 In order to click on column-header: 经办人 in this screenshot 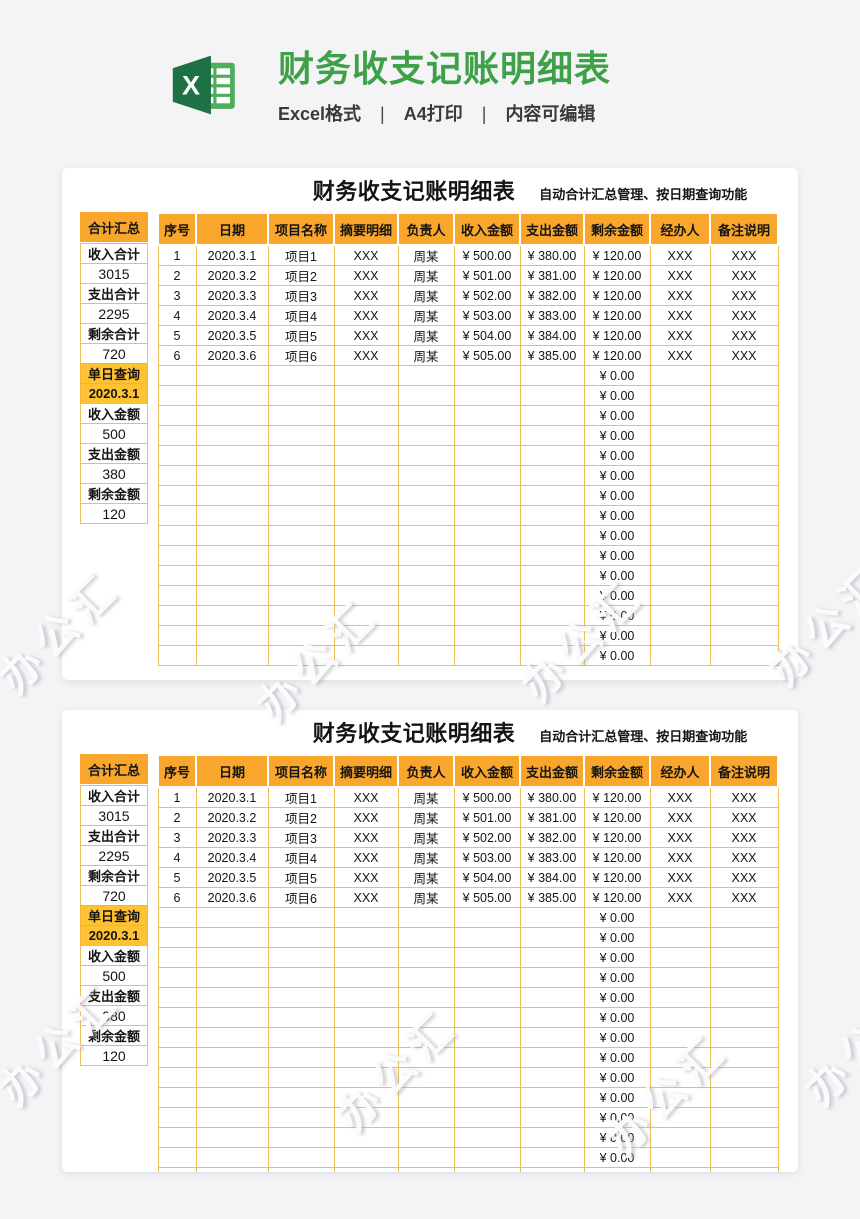, I will do `click(680, 229)`.